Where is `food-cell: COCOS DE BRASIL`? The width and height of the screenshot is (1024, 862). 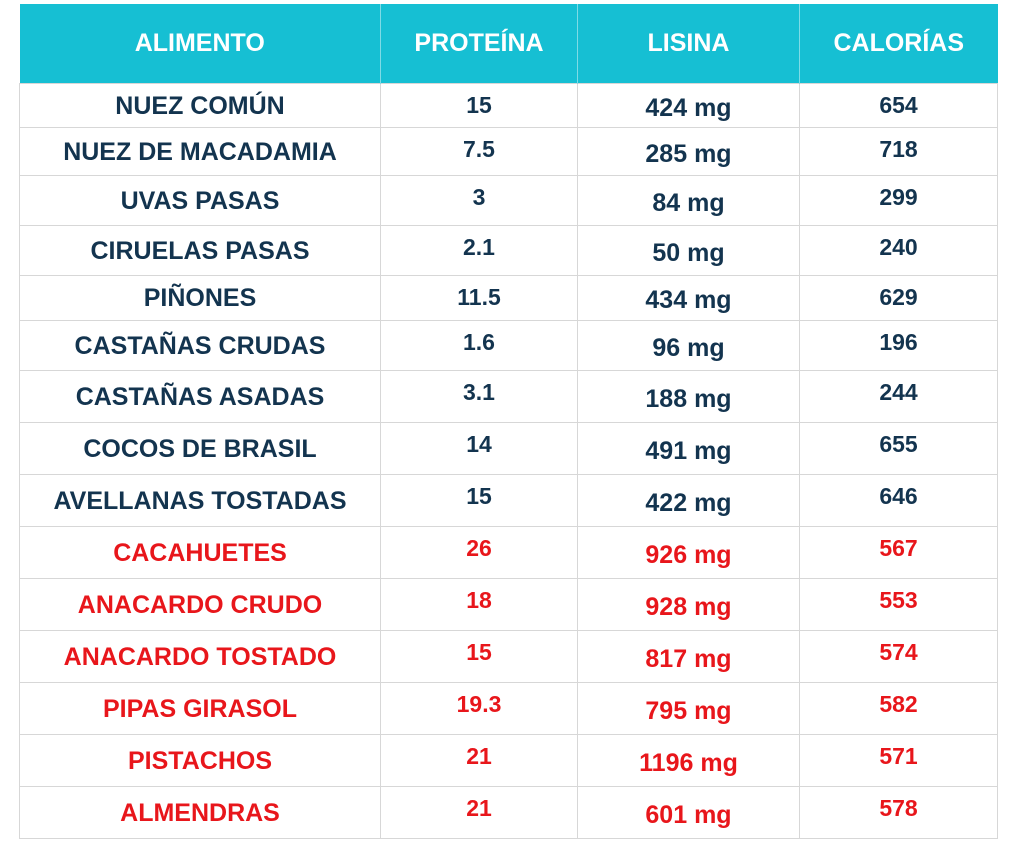
food-cell: COCOS DE BRASIL is located at coordinates (200, 448).